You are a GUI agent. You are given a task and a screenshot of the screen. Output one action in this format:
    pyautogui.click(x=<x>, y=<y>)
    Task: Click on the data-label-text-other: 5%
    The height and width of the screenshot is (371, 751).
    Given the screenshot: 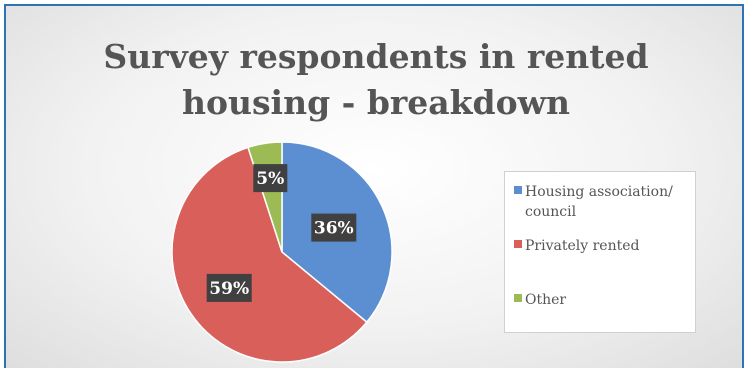 What is the action you would take?
    pyautogui.click(x=270, y=179)
    